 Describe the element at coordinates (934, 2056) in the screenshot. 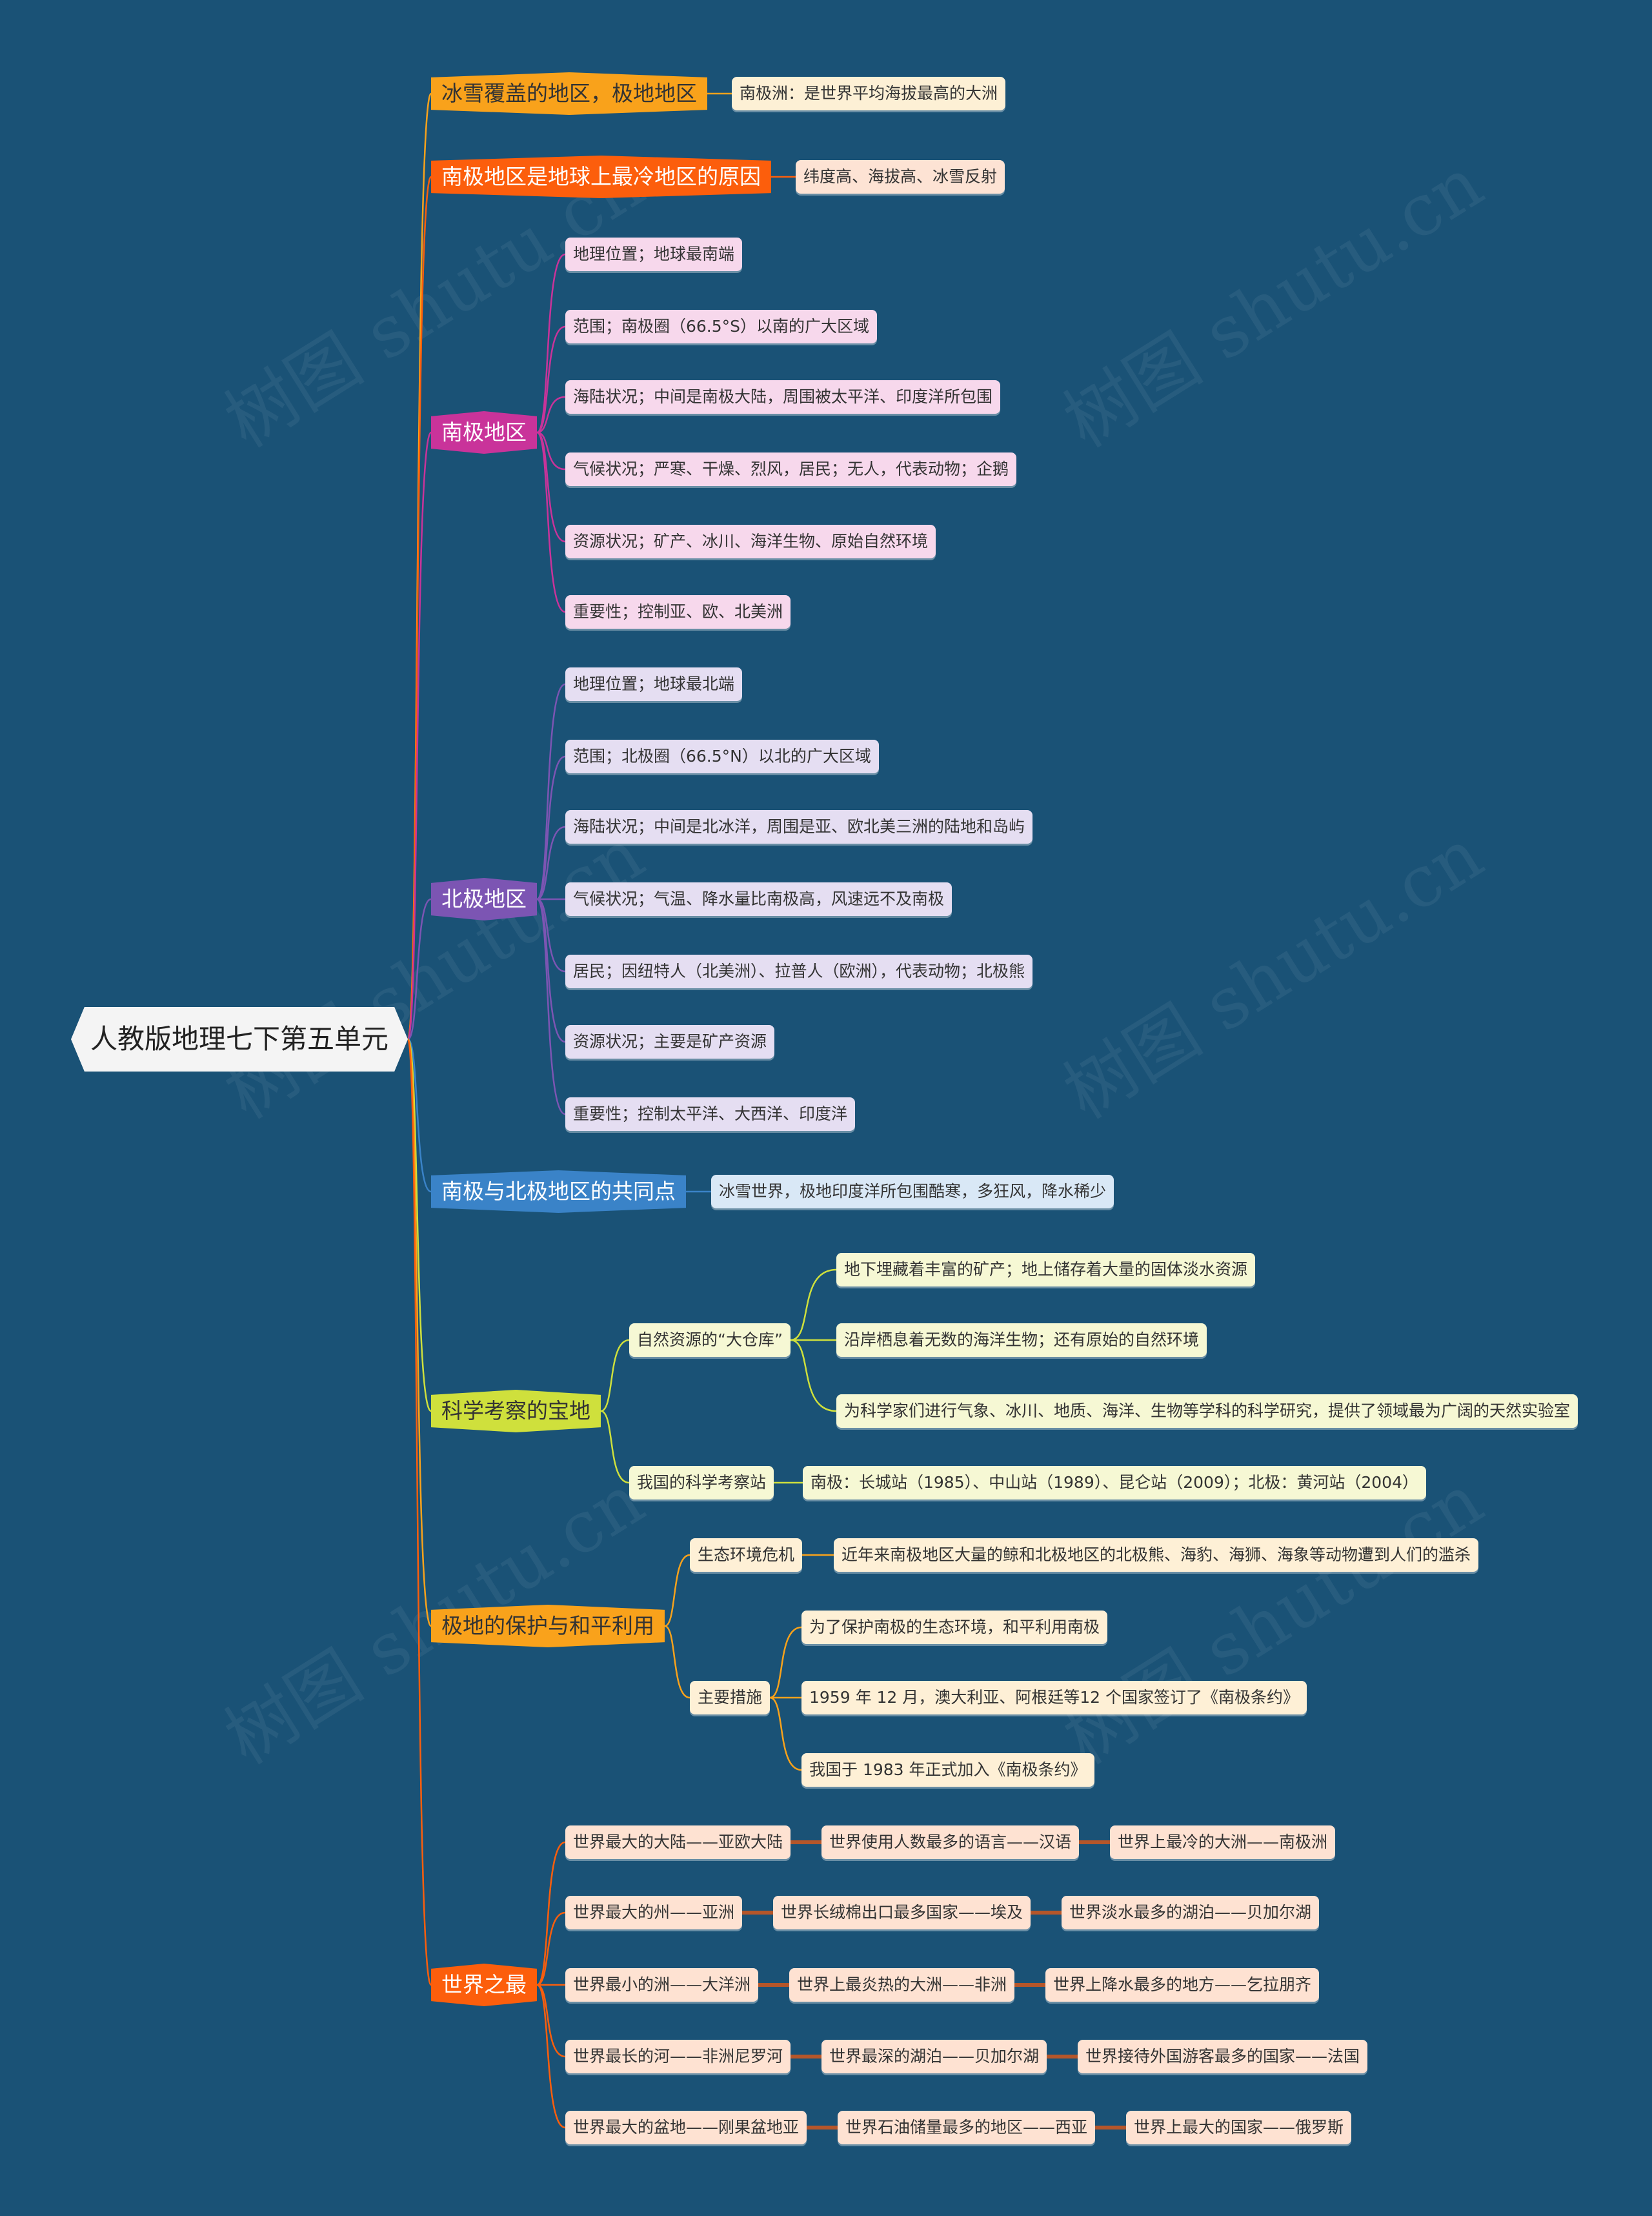

I see `leaf-node: 世界最深的湖泊——贝加尔湖` at that location.